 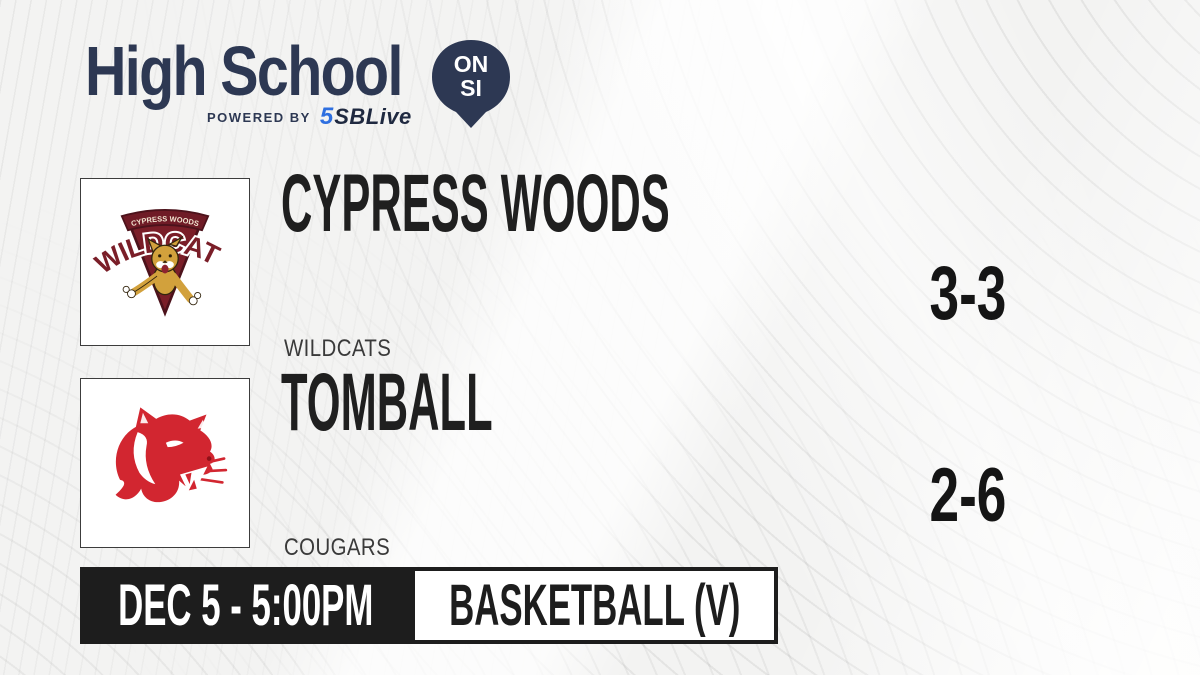 I want to click on team2-mascot-label: COUGARS, so click(x=337, y=547).